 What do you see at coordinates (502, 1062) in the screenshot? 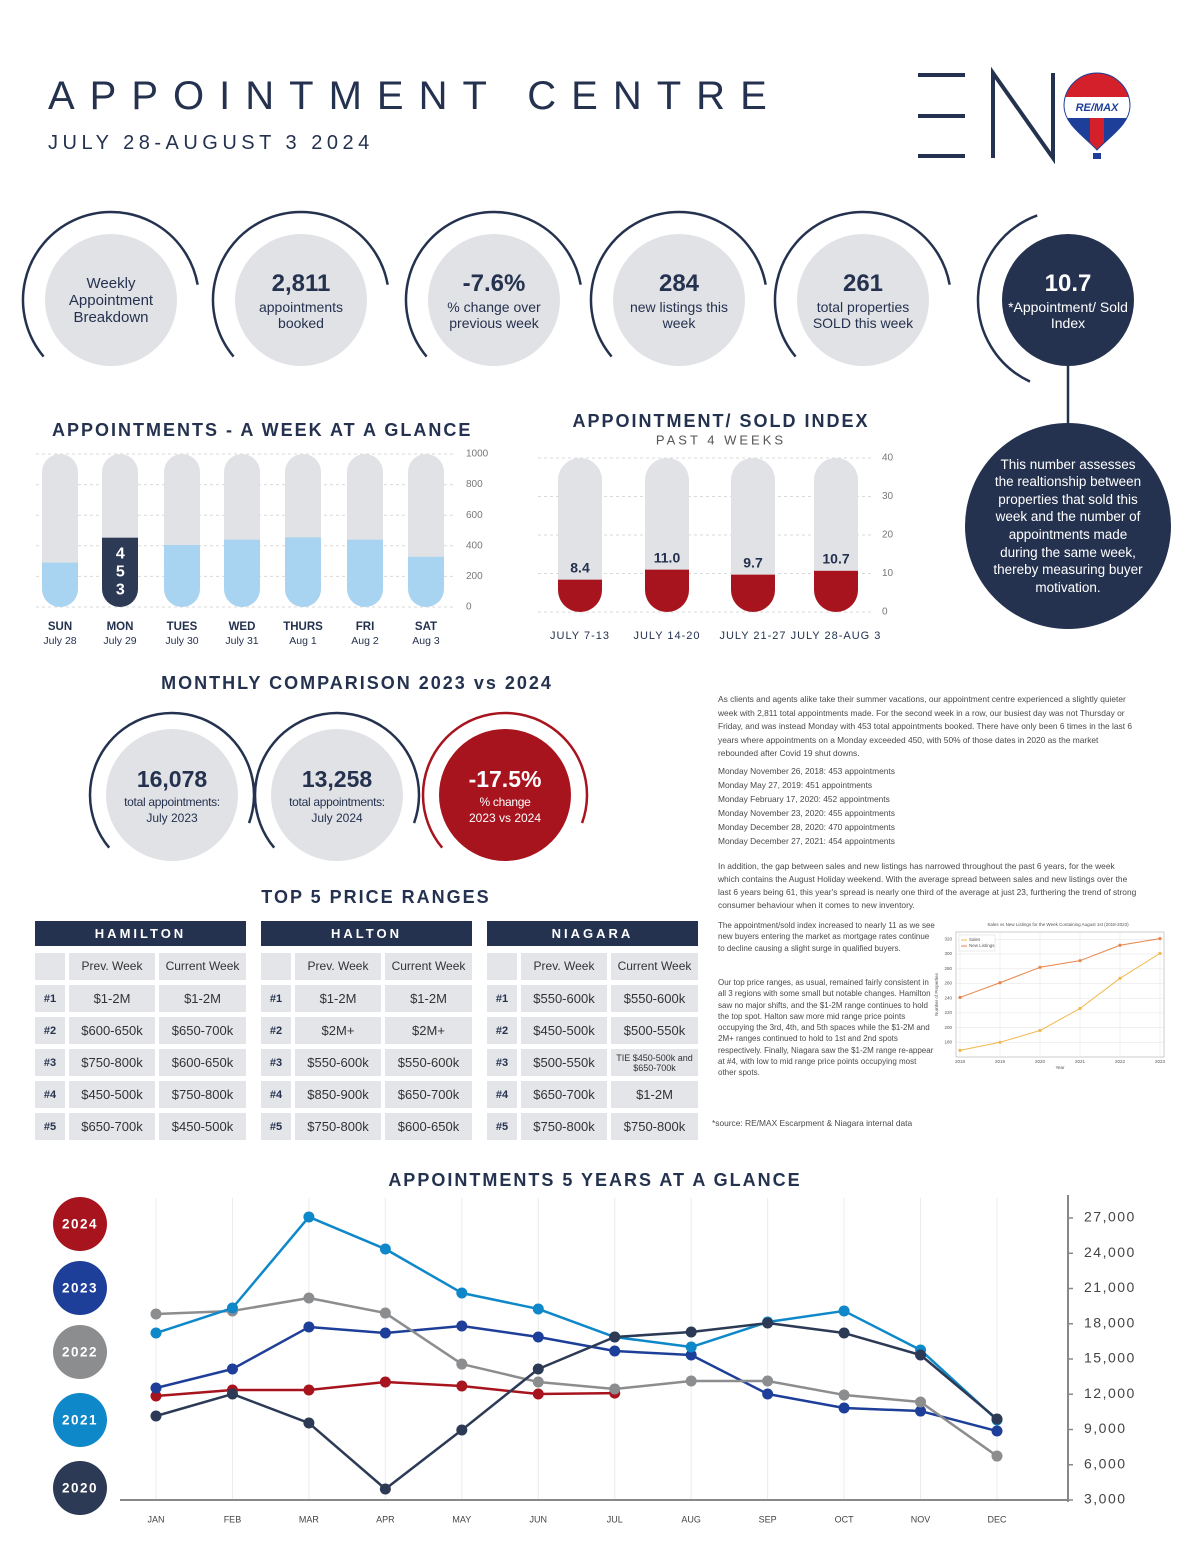
I see `rank-cell: #3` at bounding box center [502, 1062].